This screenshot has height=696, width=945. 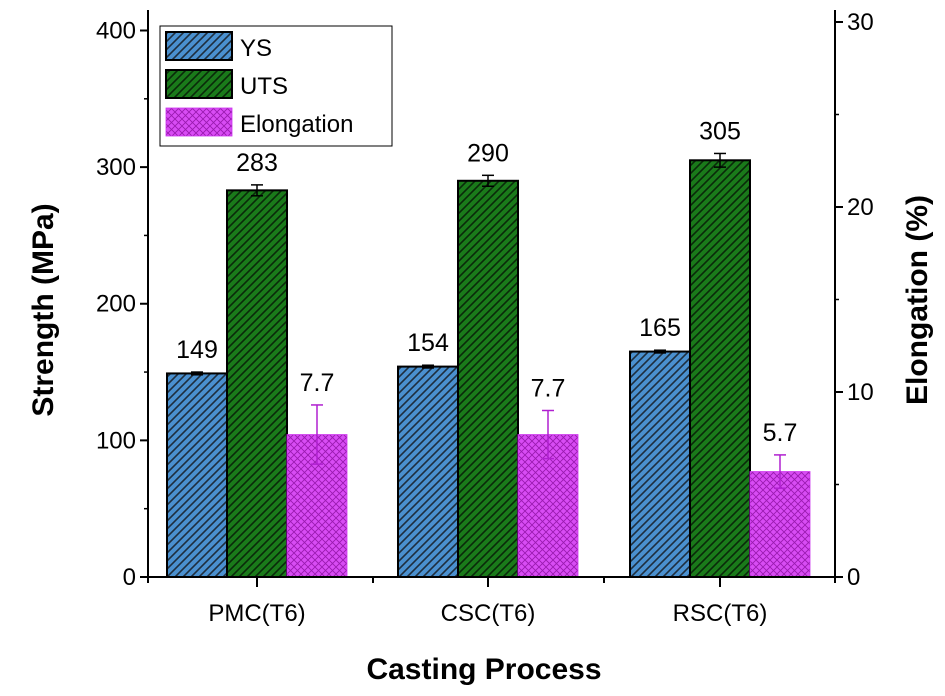 What do you see at coordinates (660, 464) in the screenshot?
I see `bar-ys-rsc-t6` at bounding box center [660, 464].